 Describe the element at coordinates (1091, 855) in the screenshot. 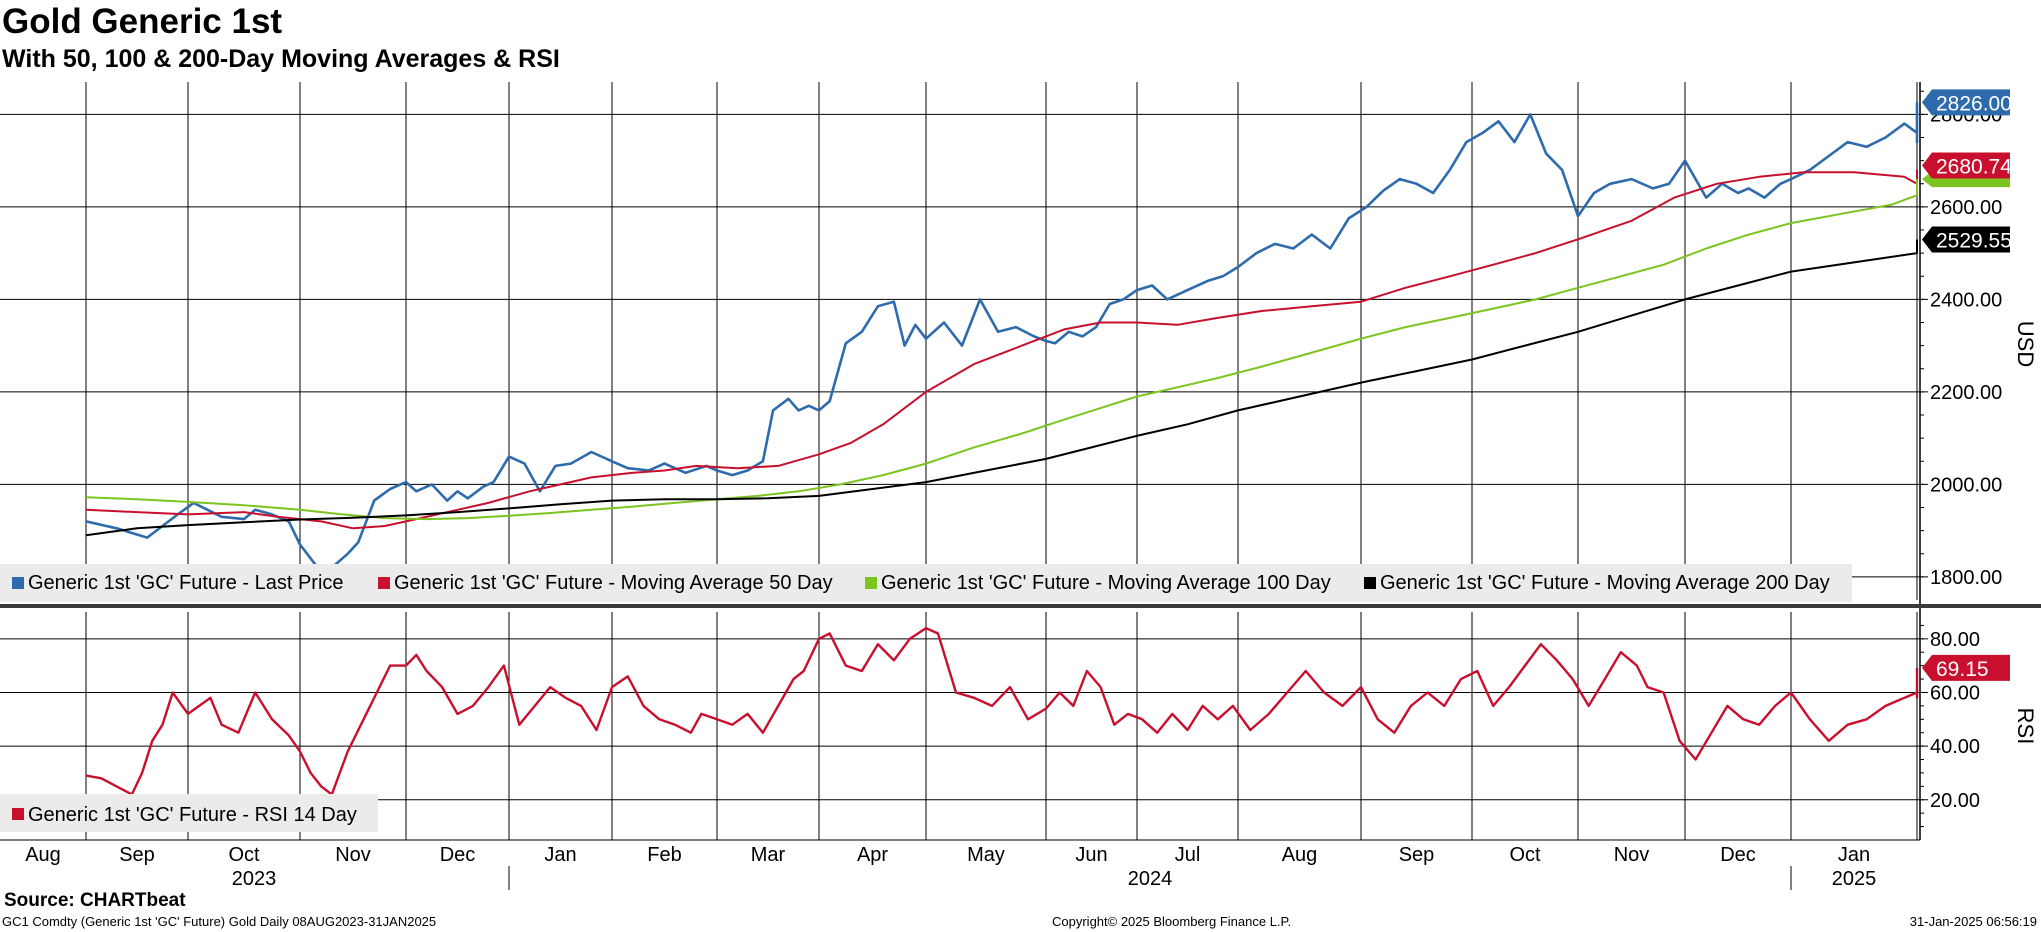

I see `x-month-label: Jun` at that location.